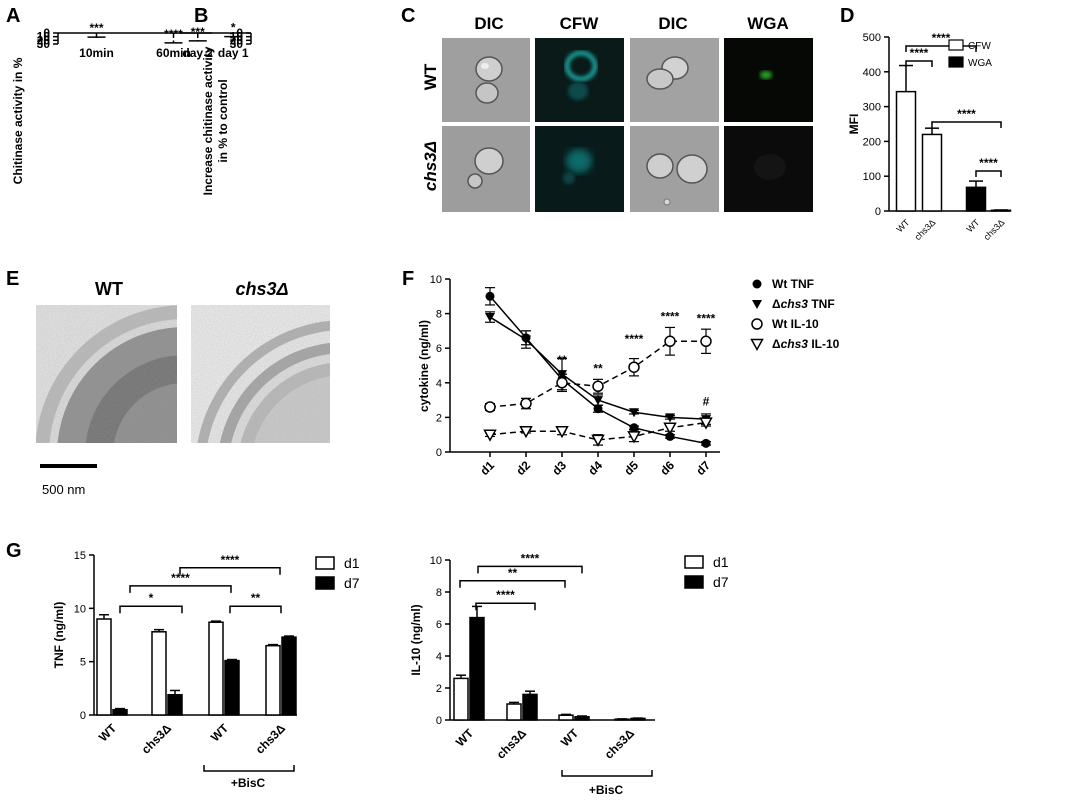  I want to click on row-label-chs3: chs3Δ, so click(430, 166).